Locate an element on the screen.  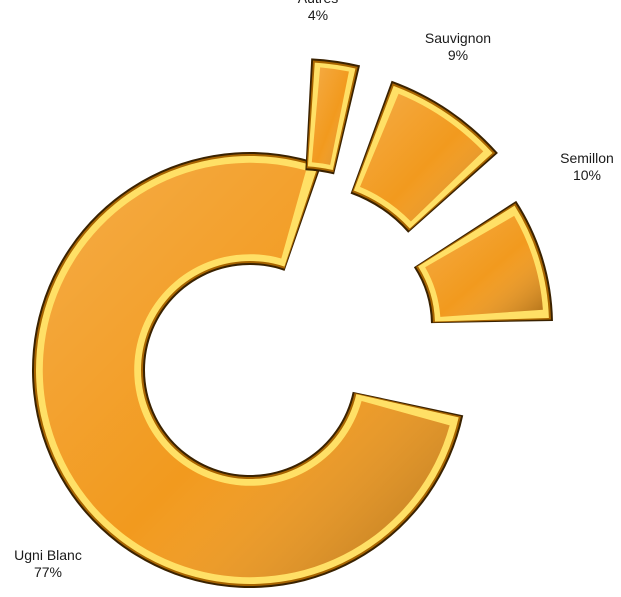
label-autres: Autres4% is located at coordinates (318, 11).